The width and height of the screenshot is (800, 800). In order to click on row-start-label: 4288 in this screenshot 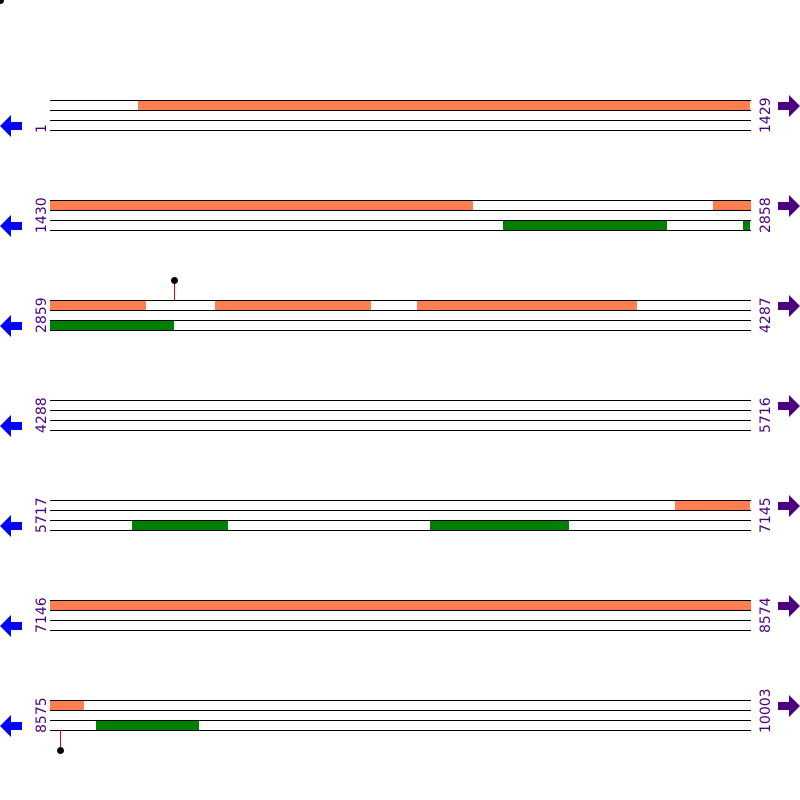, I will do `click(42, 415)`.